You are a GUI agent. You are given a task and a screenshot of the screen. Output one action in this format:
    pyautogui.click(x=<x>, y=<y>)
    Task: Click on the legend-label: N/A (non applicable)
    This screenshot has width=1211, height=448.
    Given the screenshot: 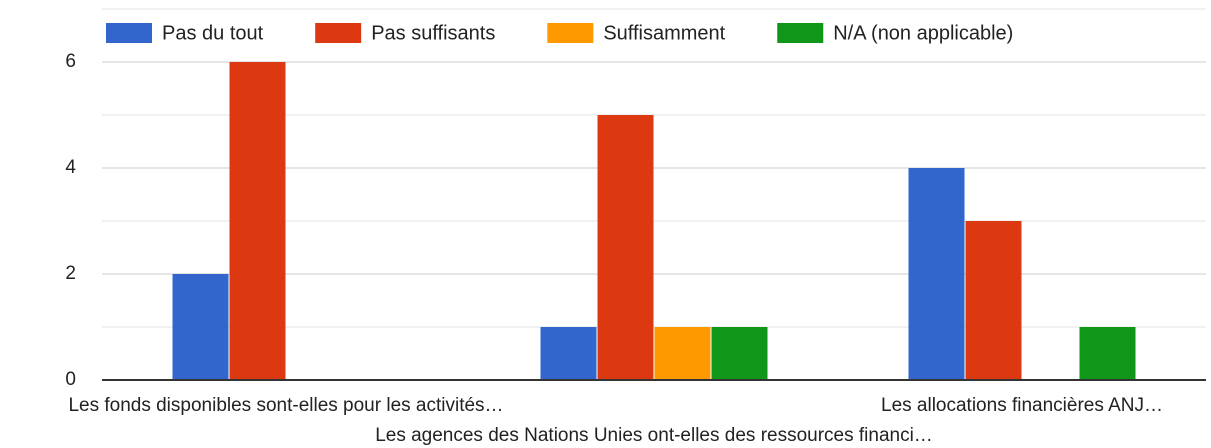 What is the action you would take?
    pyautogui.click(x=923, y=33)
    